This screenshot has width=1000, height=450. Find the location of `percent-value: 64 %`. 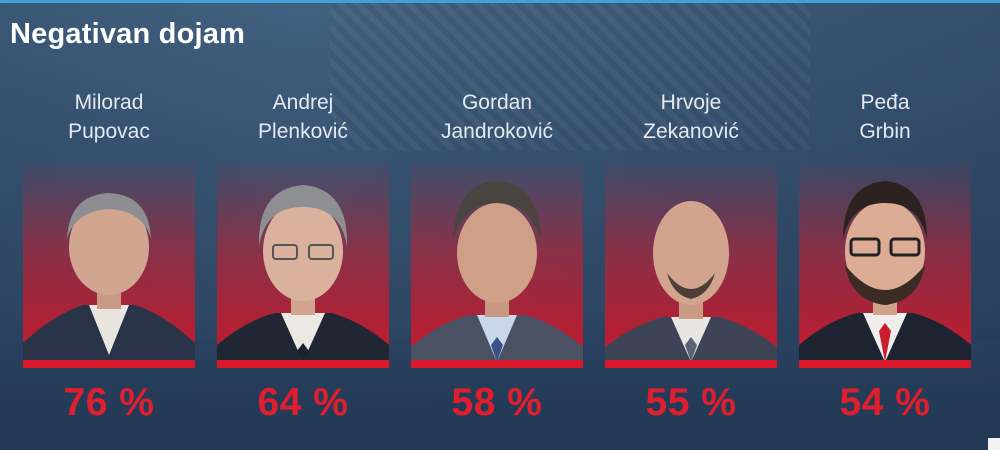

percent-value: 64 % is located at coordinates (303, 402).